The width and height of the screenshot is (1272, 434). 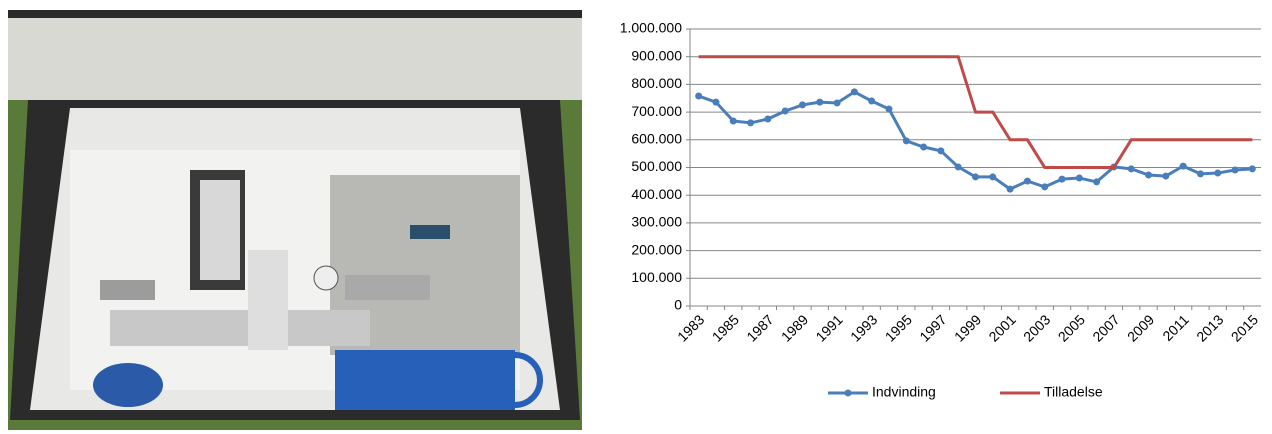 What do you see at coordinates (690, 327) in the screenshot?
I see `x-tick-label: 1983` at bounding box center [690, 327].